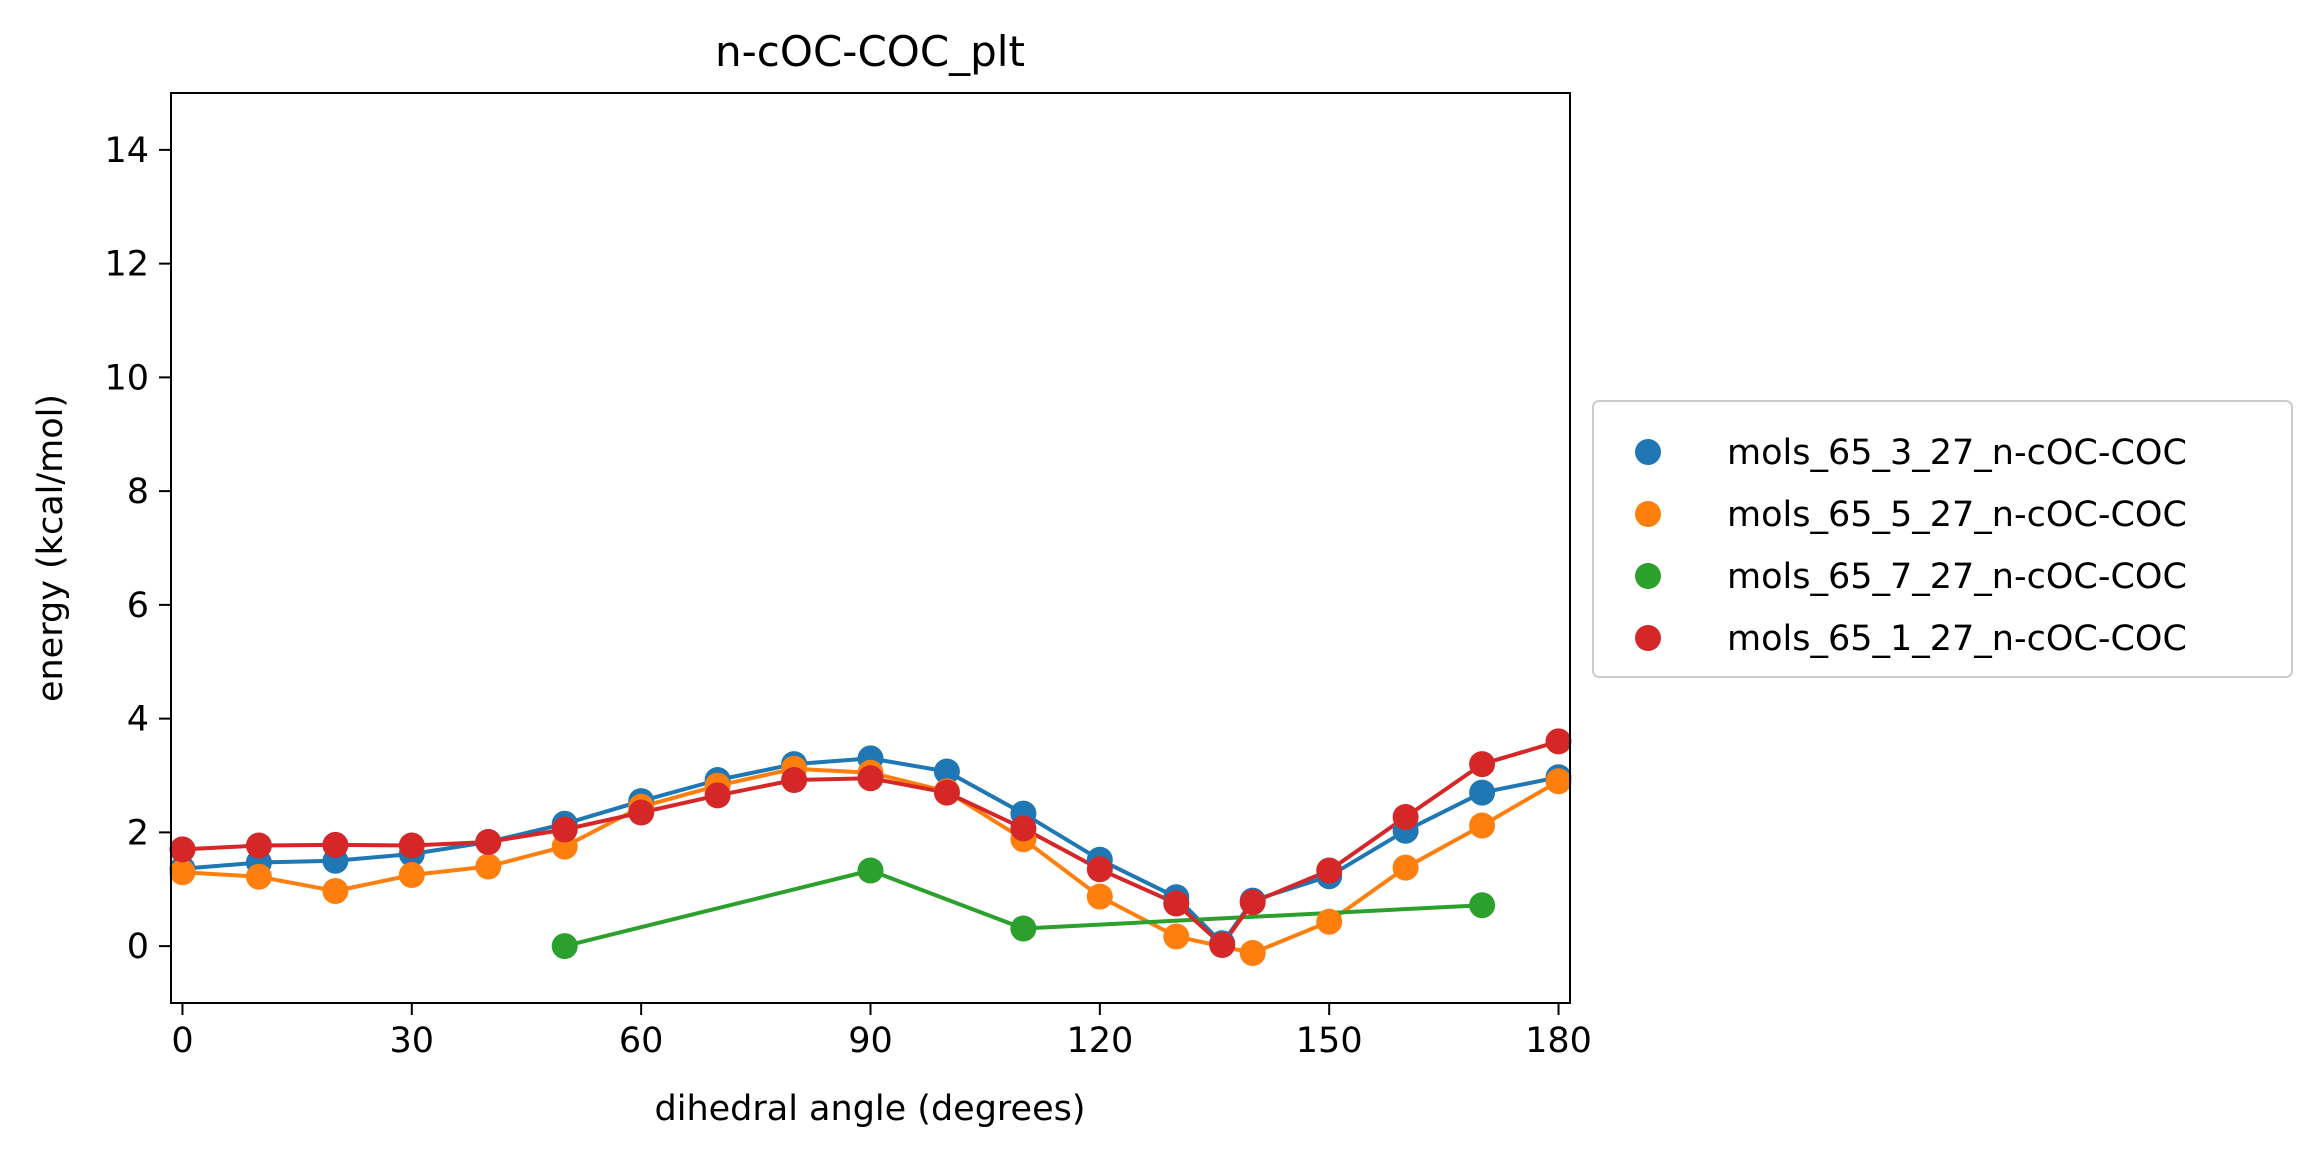 This screenshot has width=2312, height=1159. I want to click on x-tick-label-90: 90, so click(870, 1041).